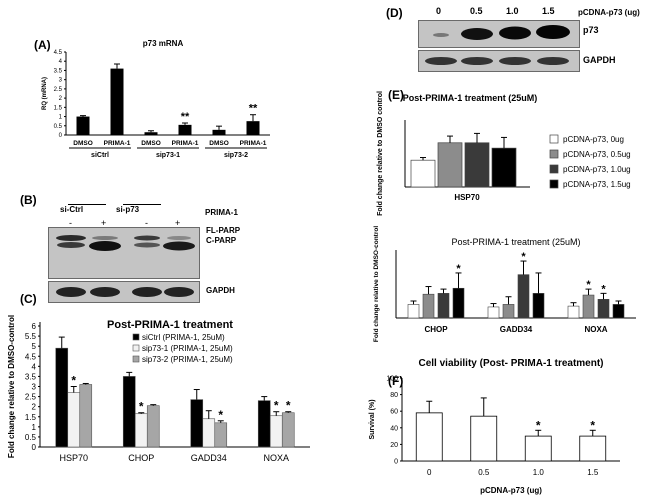 The height and width of the screenshot is (497, 650). Describe the element at coordinates (372, 419) in the screenshot. I see `chart-f-ylabel: Survival (%)` at that location.